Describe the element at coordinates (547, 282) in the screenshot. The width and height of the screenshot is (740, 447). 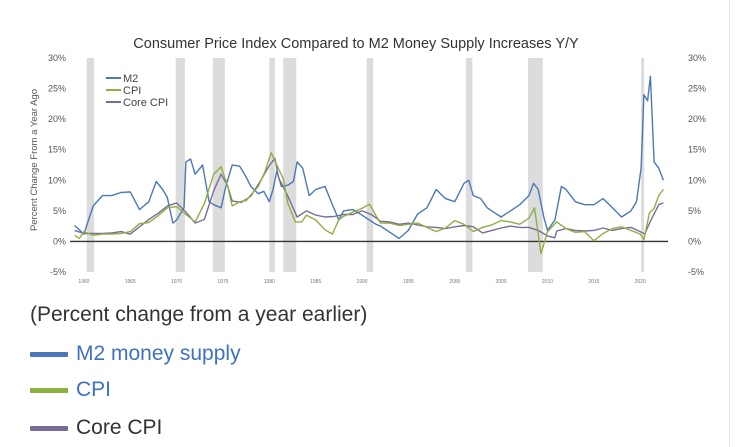
I see `x-tick-10: 2010` at that location.